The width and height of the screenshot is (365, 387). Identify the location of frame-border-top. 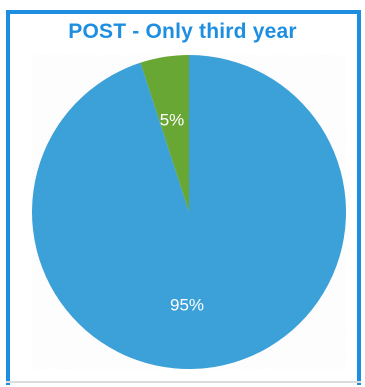
(183, 12).